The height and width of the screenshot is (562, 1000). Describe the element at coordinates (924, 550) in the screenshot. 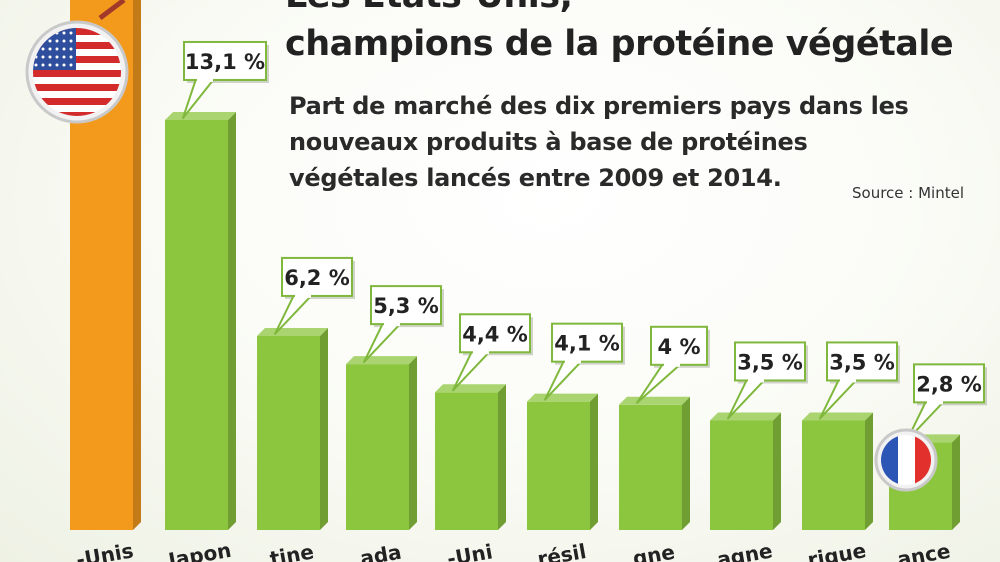

I see `category-label-10: ance` at that location.